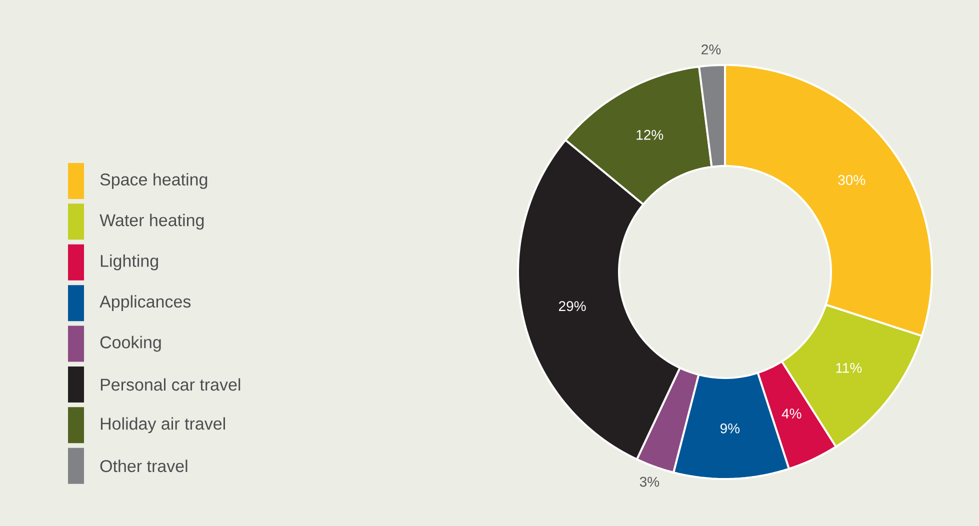  I want to click on legend-label: Holiday air travel, so click(162, 425).